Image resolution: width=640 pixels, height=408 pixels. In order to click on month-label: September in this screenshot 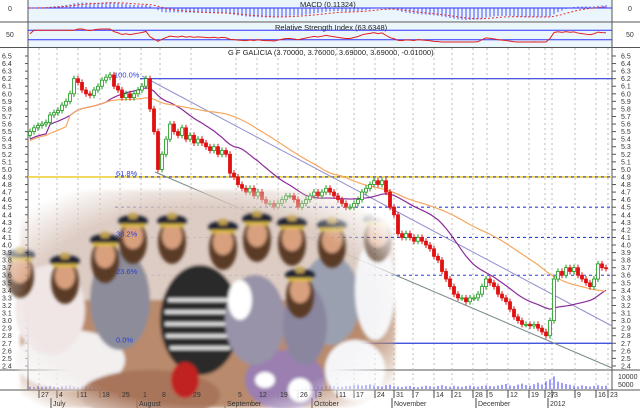, I will do `click(244, 404)`.